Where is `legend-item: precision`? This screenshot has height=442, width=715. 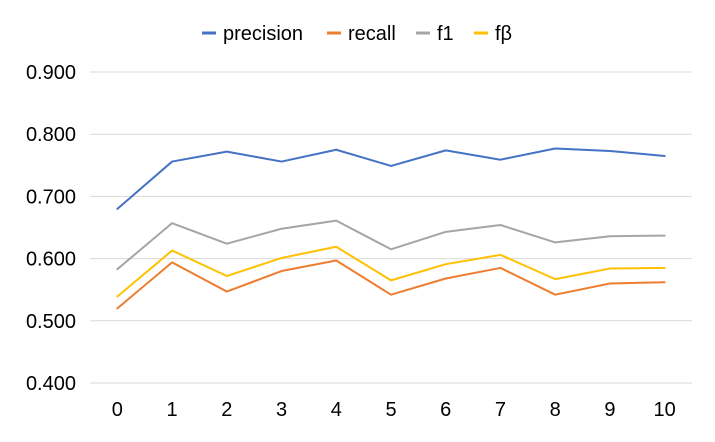
legend-item: precision is located at coordinates (252, 34).